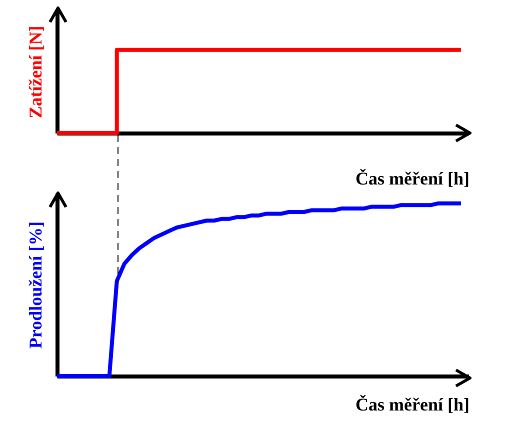 Image resolution: width=515 pixels, height=425 pixels. What do you see at coordinates (36, 285) in the screenshot?
I see `y-axis-title: Prodloužení [%]` at bounding box center [36, 285].